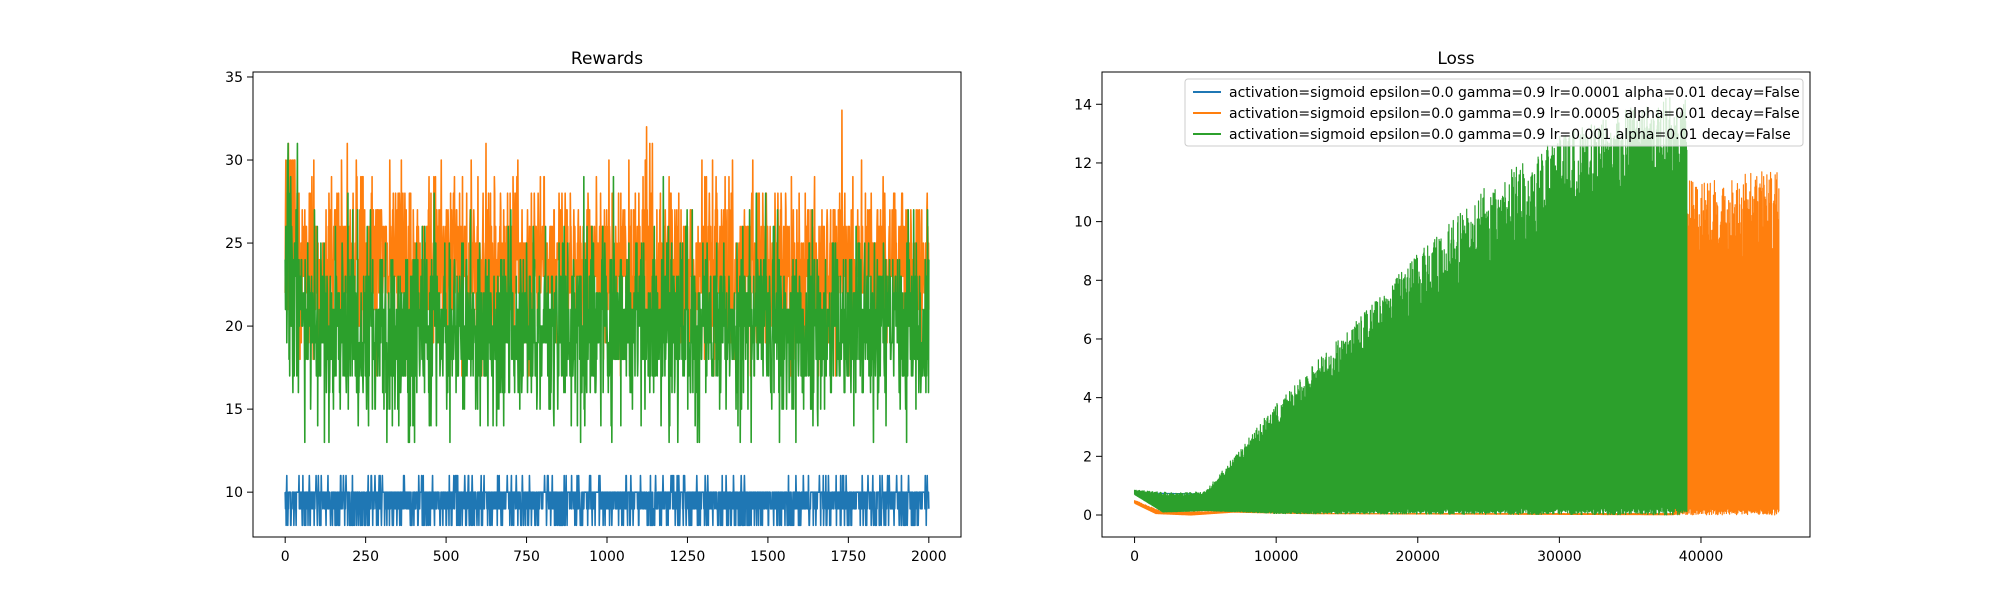  What do you see at coordinates (1083, 164) in the screenshot?
I see `loss-ytick-label-6: 12` at bounding box center [1083, 164].